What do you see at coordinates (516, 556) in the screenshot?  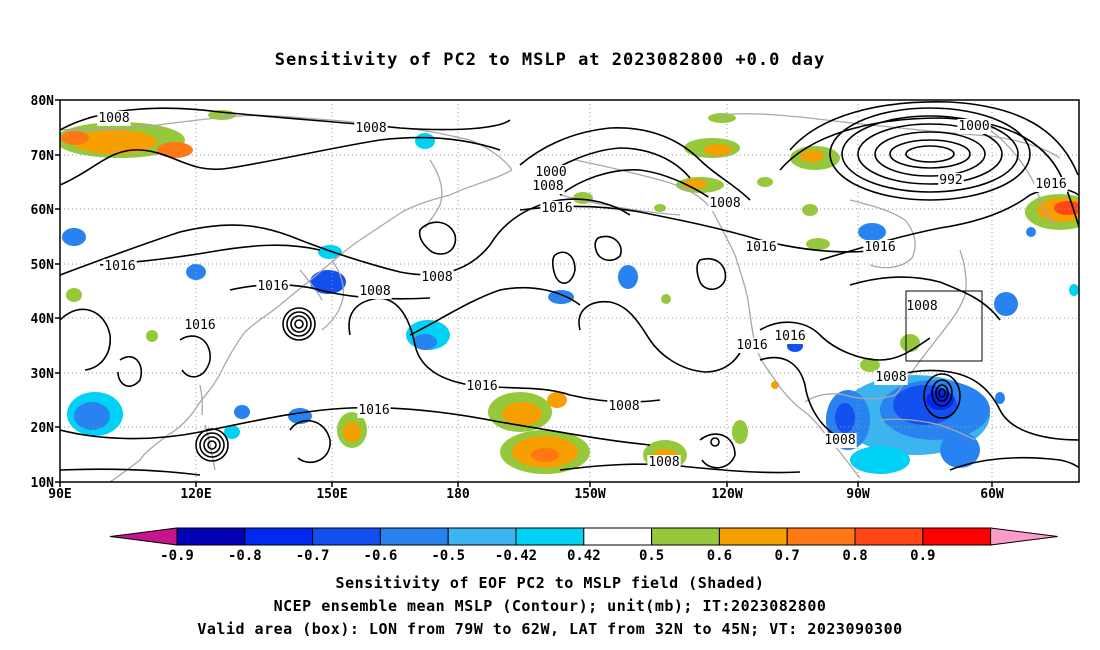 I see `colorbar-label: -0.42` at bounding box center [516, 556].